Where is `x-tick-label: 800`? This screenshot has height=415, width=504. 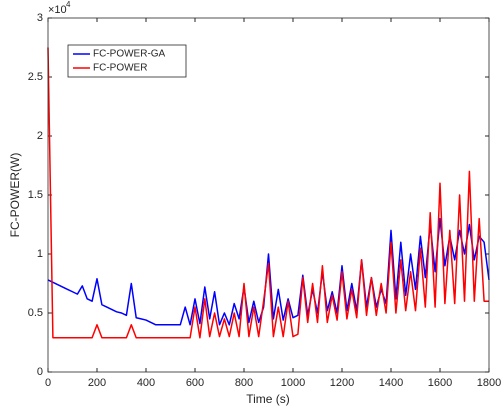
x-tick-label: 800 is located at coordinates (244, 383).